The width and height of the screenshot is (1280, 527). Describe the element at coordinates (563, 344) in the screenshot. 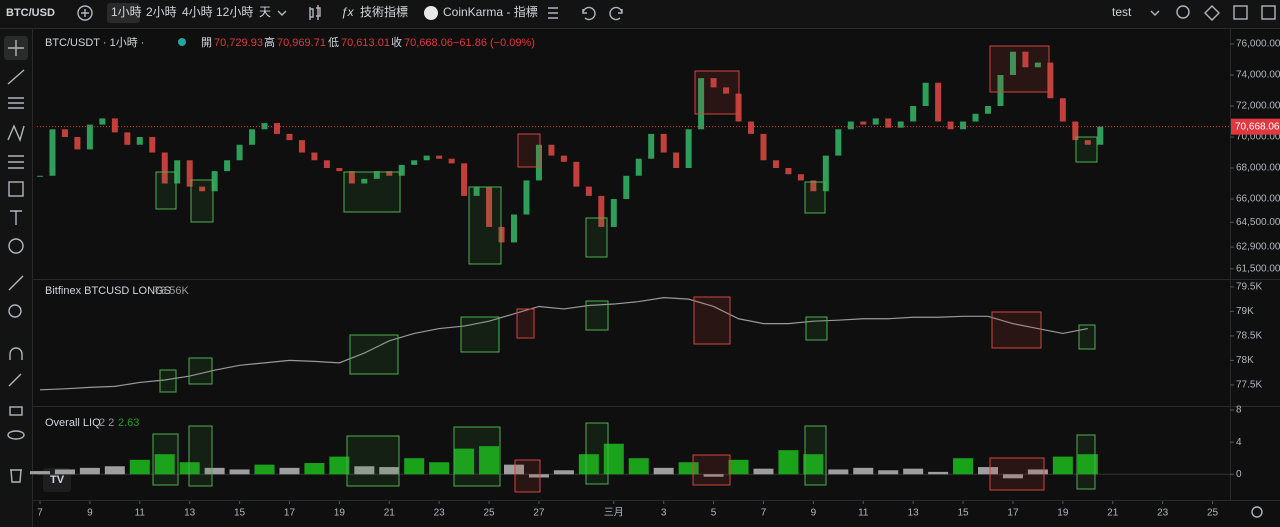

I see `line-series` at that location.